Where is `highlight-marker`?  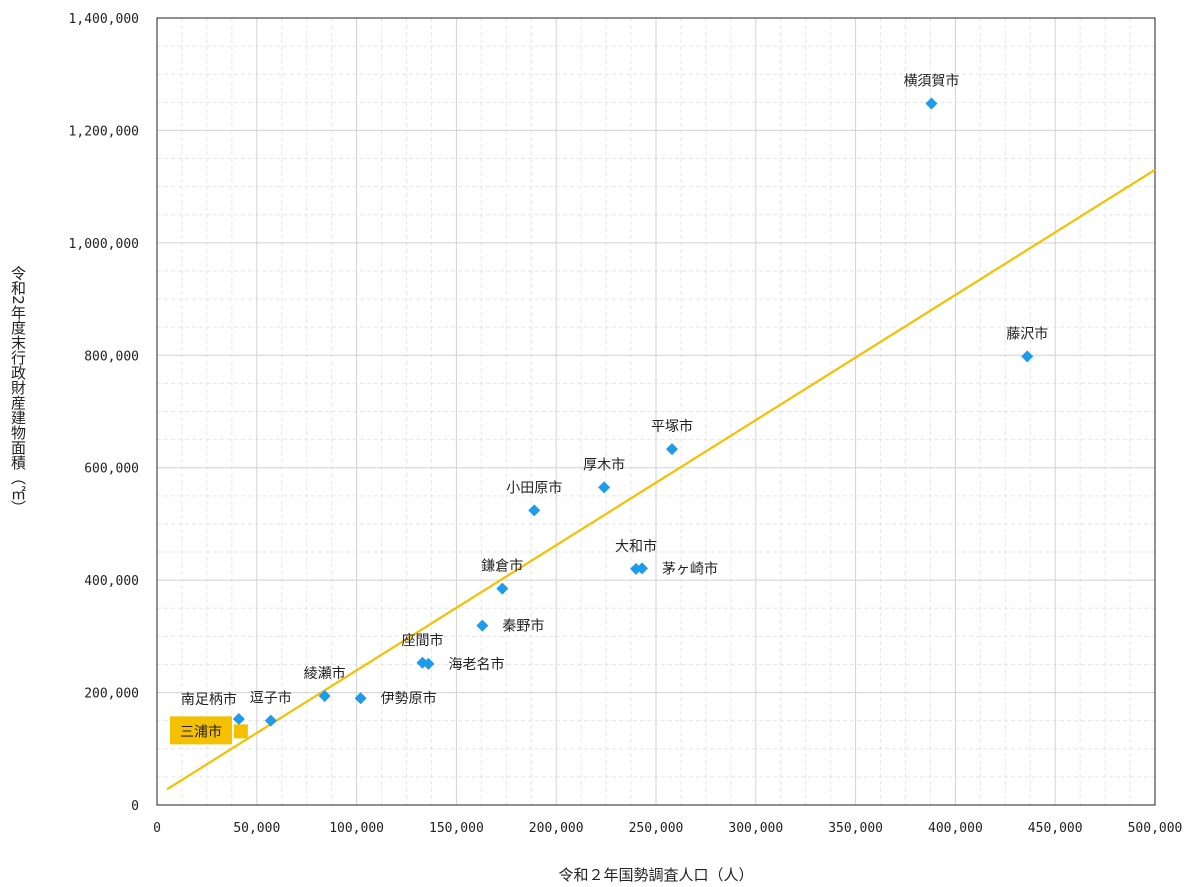
highlight-marker is located at coordinates (240, 731).